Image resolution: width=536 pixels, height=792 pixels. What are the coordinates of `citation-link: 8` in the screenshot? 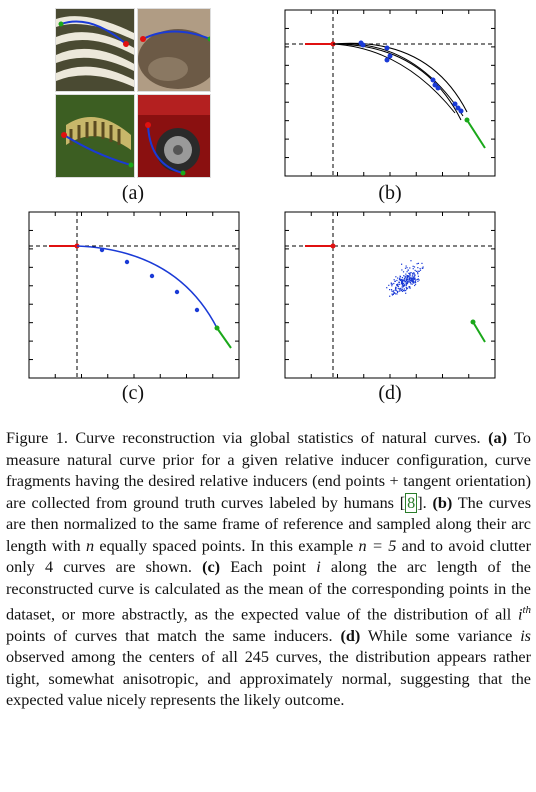 It's located at (411, 502).